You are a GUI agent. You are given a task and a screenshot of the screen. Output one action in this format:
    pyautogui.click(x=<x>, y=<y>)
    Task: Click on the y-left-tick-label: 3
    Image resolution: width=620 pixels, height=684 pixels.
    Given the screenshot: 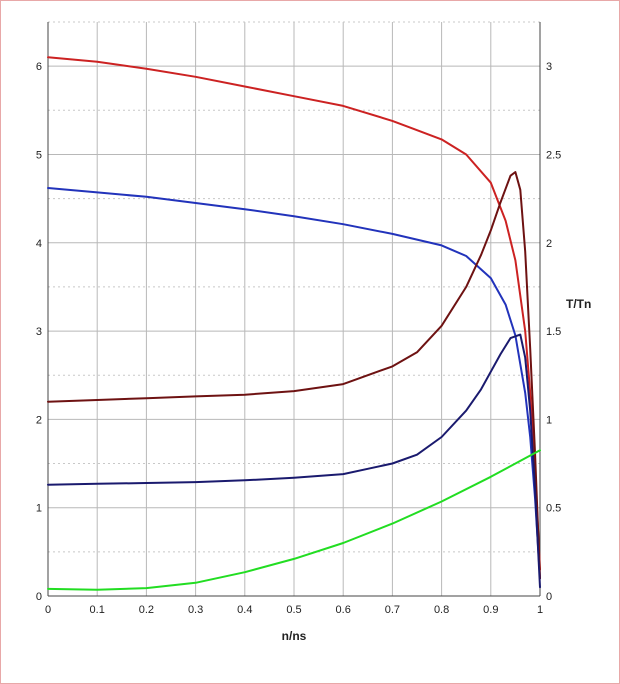 What is the action you would take?
    pyautogui.click(x=39, y=332)
    